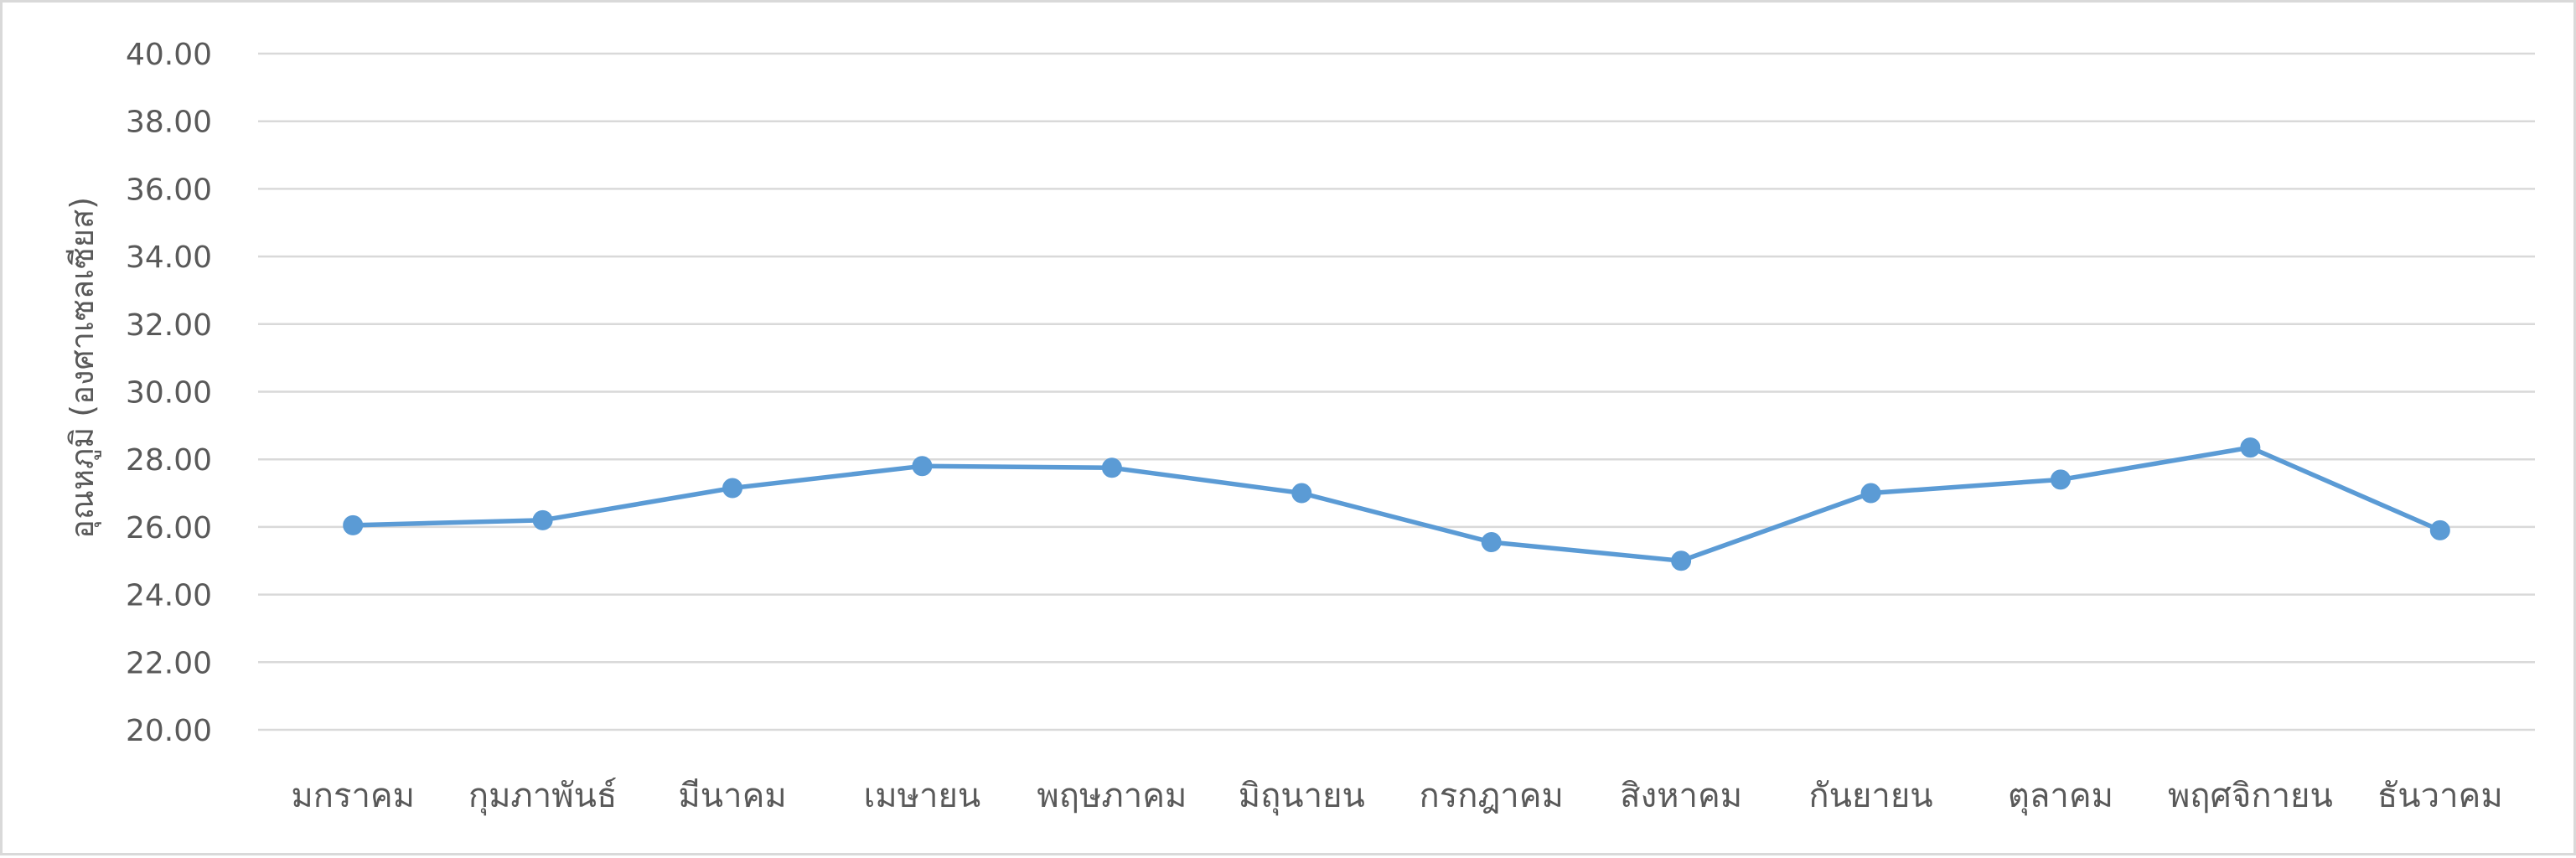 The width and height of the screenshot is (2576, 858). What do you see at coordinates (169, 325) in the screenshot?
I see `y-tick-label: 32.00` at bounding box center [169, 325].